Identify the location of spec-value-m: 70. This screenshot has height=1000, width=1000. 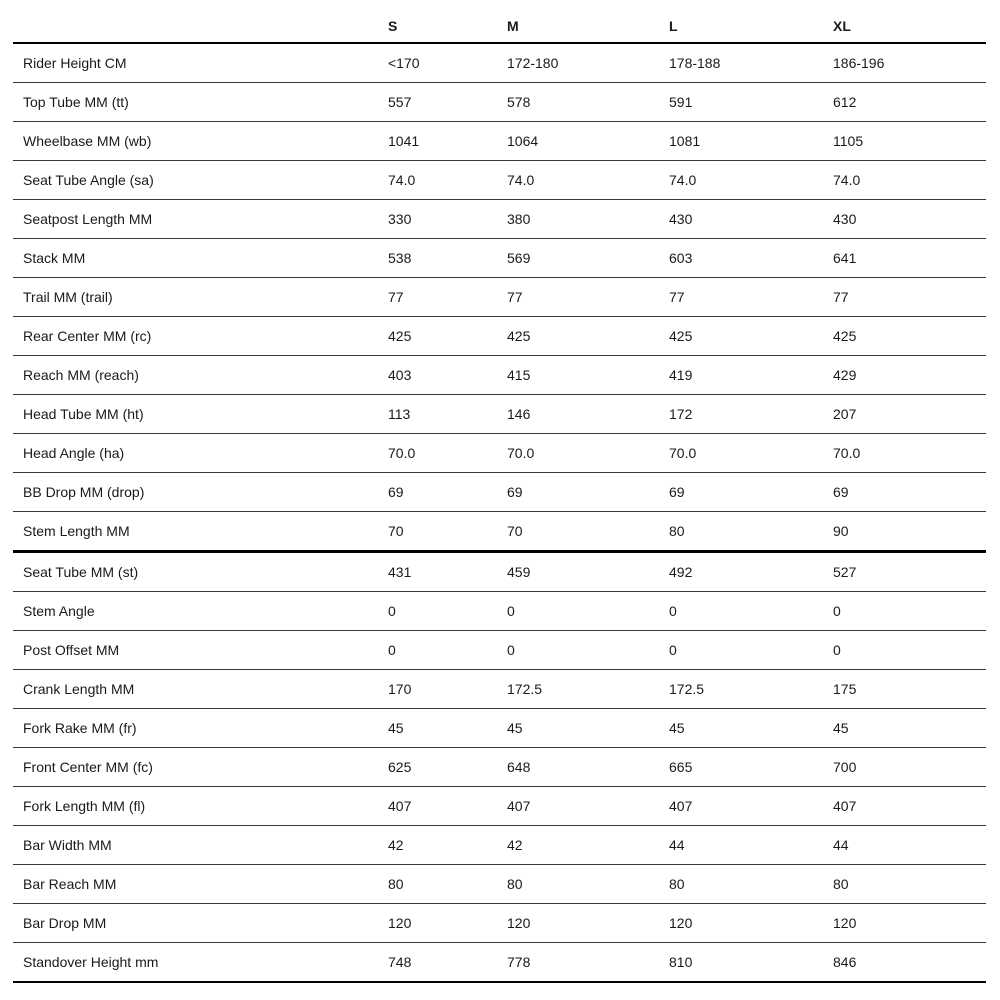
(588, 531).